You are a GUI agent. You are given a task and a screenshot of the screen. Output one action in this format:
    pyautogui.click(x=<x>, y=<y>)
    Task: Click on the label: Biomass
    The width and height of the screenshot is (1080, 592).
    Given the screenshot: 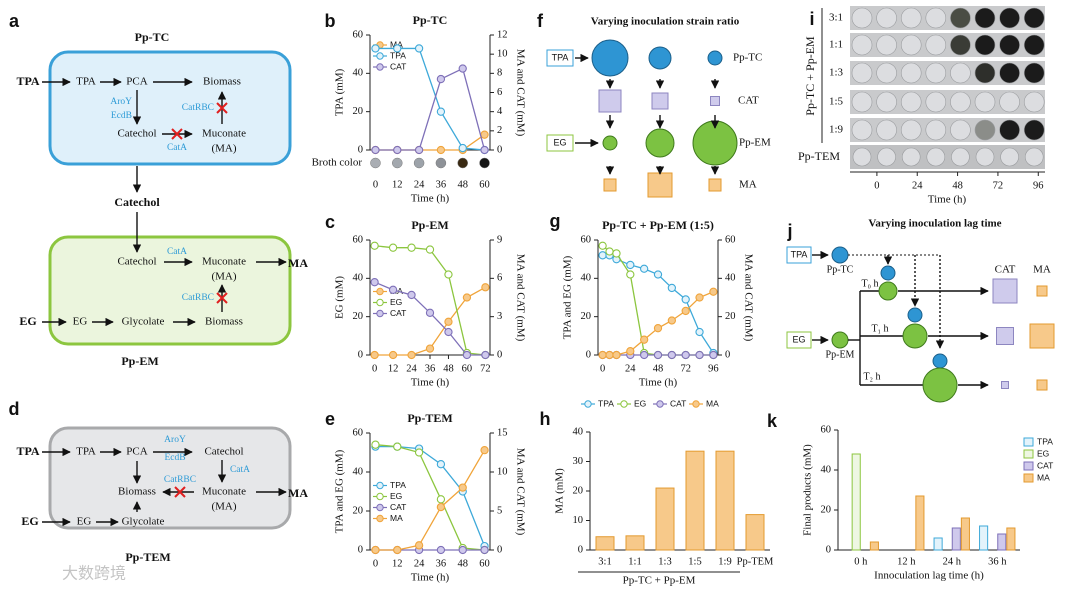 What is the action you would take?
    pyautogui.click(x=222, y=82)
    